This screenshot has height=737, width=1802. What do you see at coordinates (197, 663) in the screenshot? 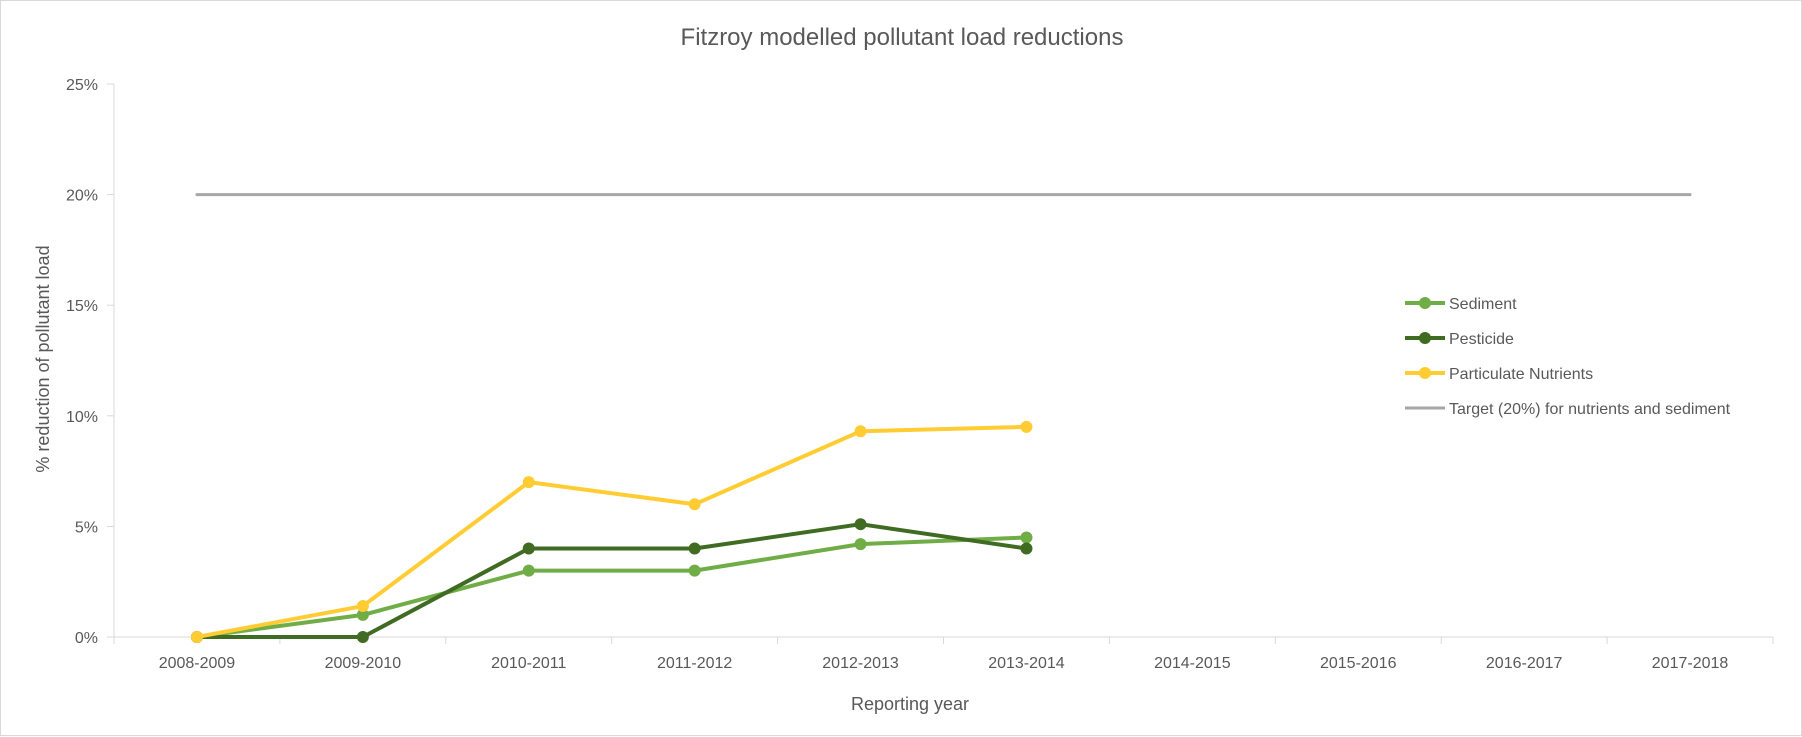
I see `x-tick-label: 2008-2009` at bounding box center [197, 663].